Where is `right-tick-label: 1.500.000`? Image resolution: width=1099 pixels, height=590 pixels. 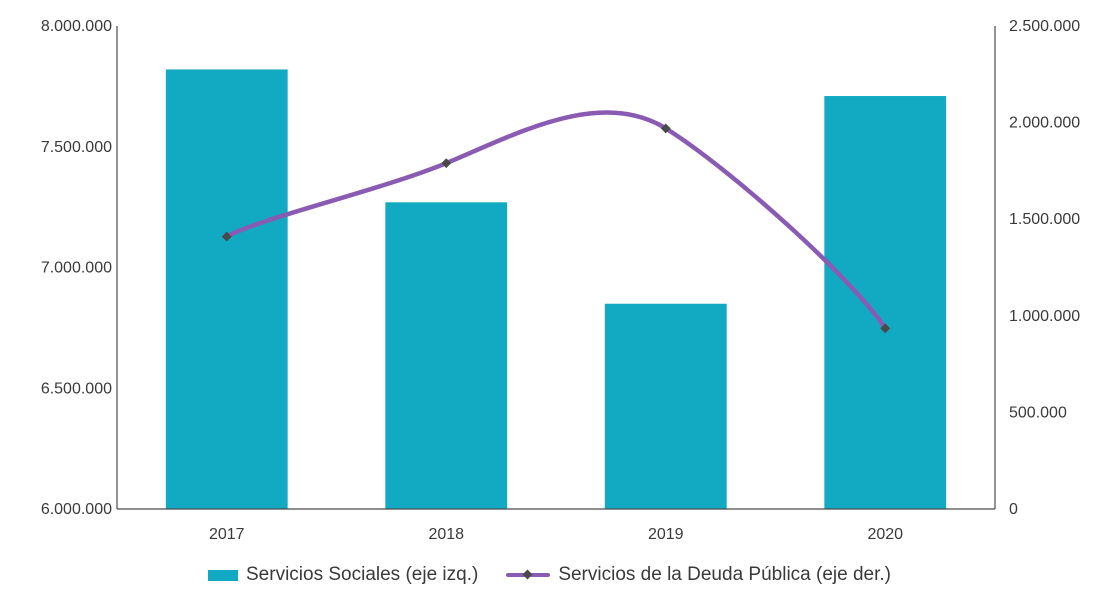 right-tick-label: 1.500.000 is located at coordinates (1044, 219).